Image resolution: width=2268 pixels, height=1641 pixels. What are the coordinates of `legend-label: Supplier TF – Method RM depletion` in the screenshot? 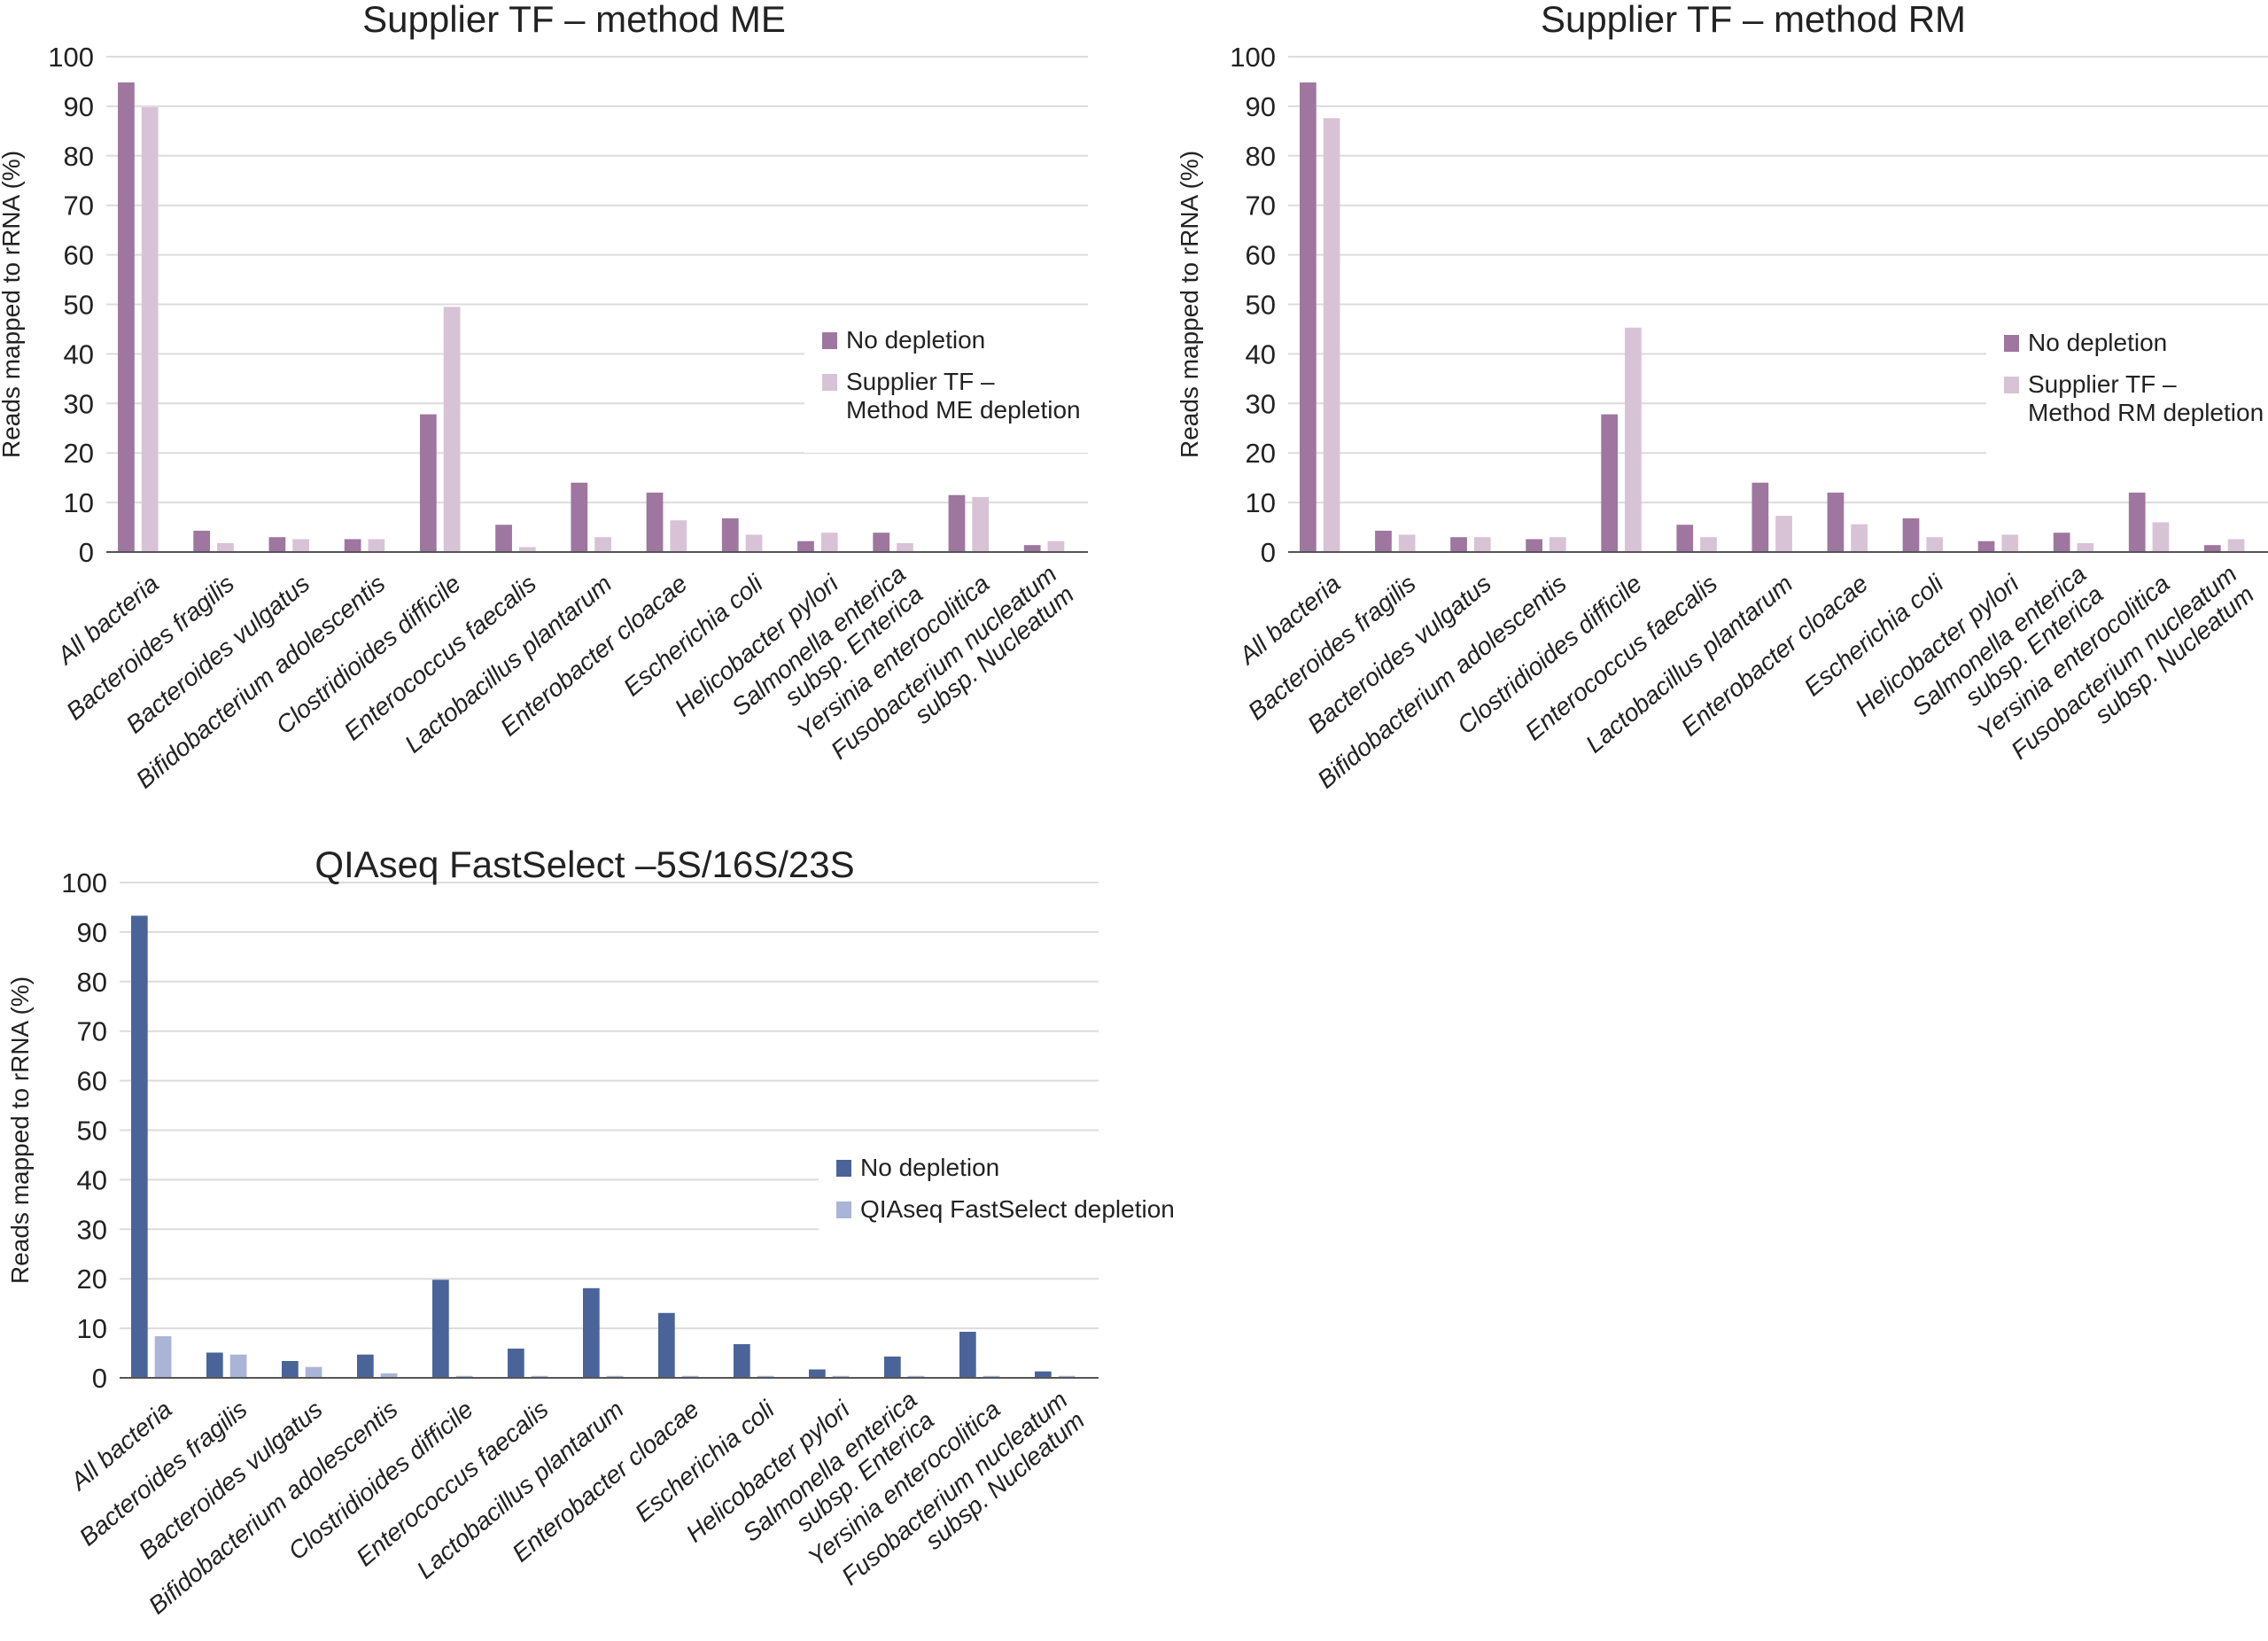 It's located at (2146, 398).